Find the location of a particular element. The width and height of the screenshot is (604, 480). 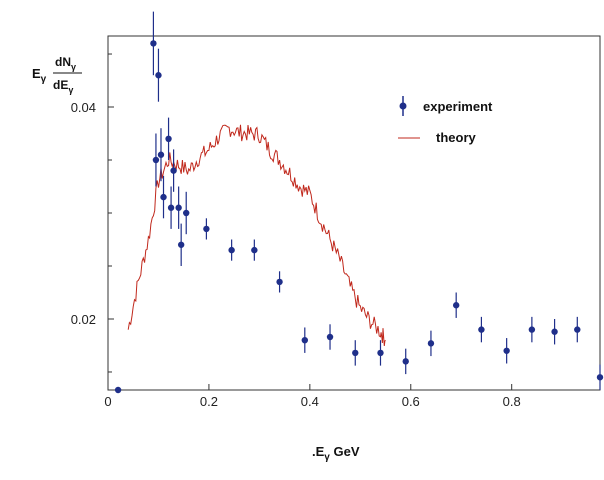

y-tick-label-0: 0.02 is located at coordinates (83, 319).